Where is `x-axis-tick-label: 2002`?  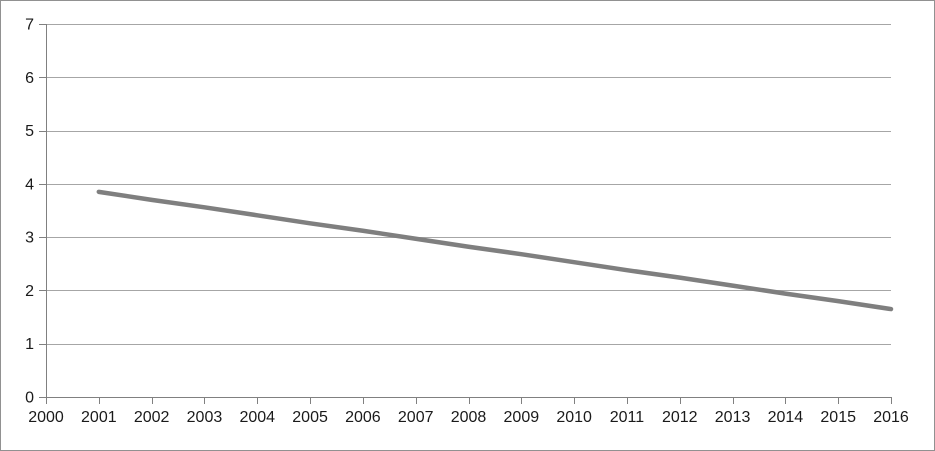 x-axis-tick-label: 2002 is located at coordinates (152, 417).